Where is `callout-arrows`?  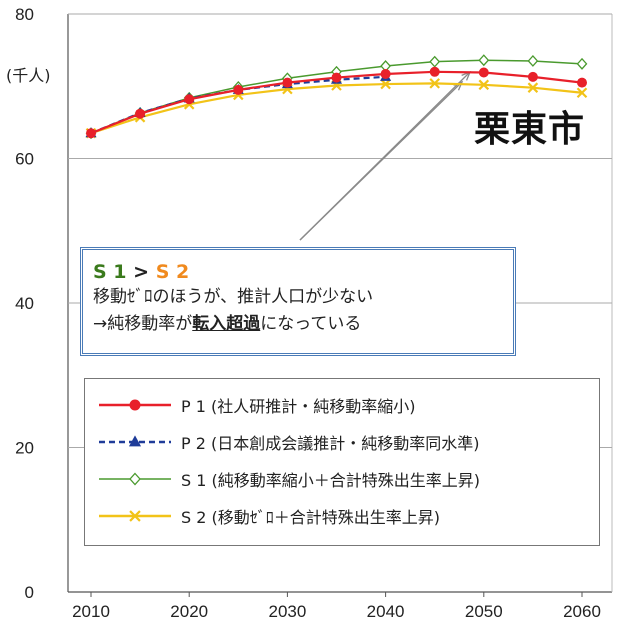 callout-arrows is located at coordinates (385, 155).